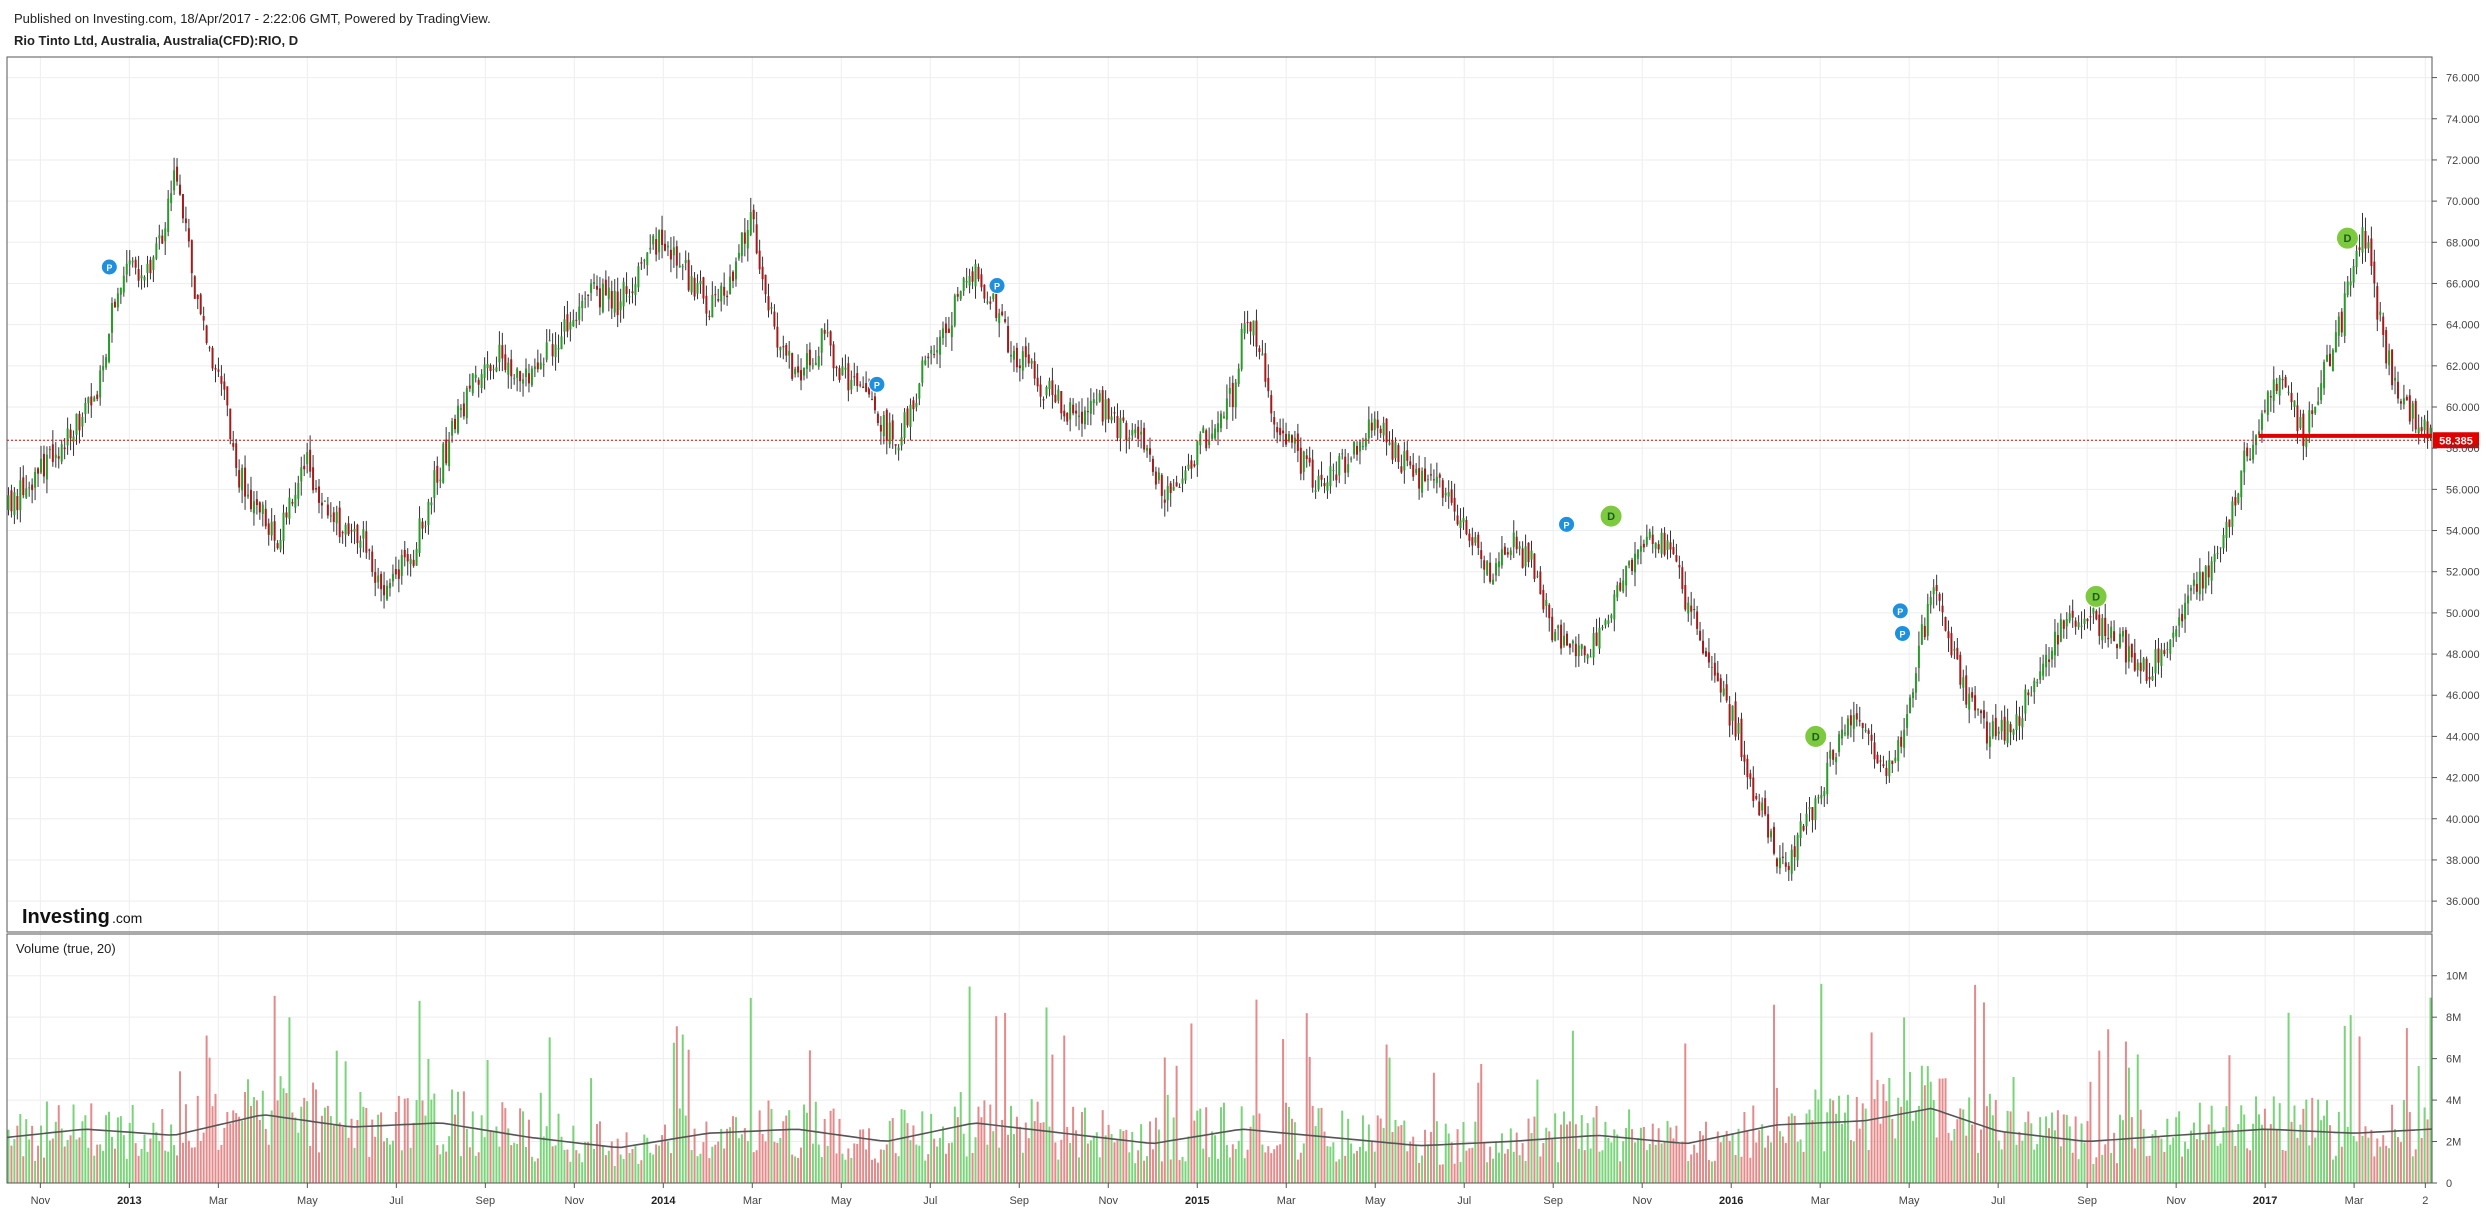 The width and height of the screenshot is (2487, 1222). I want to click on time-tick-label: Jul, so click(930, 1201).